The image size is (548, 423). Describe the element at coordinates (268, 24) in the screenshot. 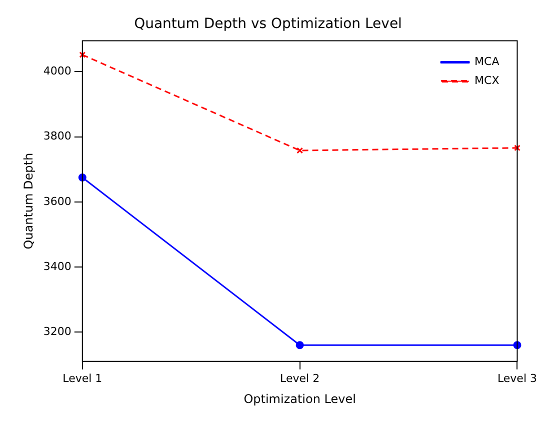

I see `chart-title: Quantum Depth vs Optimization Level` at that location.